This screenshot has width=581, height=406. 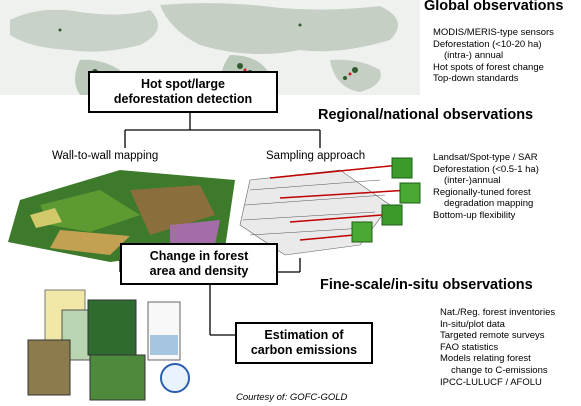 What do you see at coordinates (472, 324) in the screenshot?
I see `bullet-item: In-situ/plot data` at bounding box center [472, 324].